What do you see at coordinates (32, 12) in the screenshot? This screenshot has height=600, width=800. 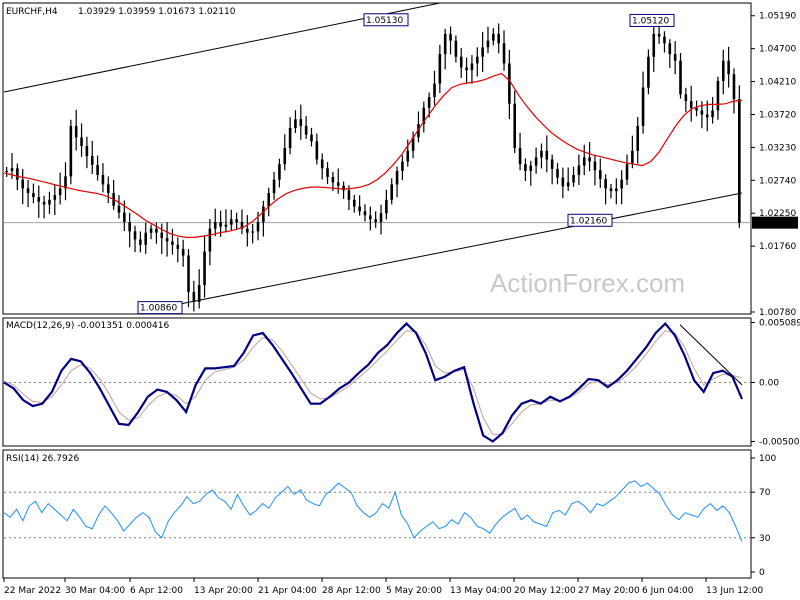 I see `price-header-symbol: EURCHF,H4` at bounding box center [32, 12].